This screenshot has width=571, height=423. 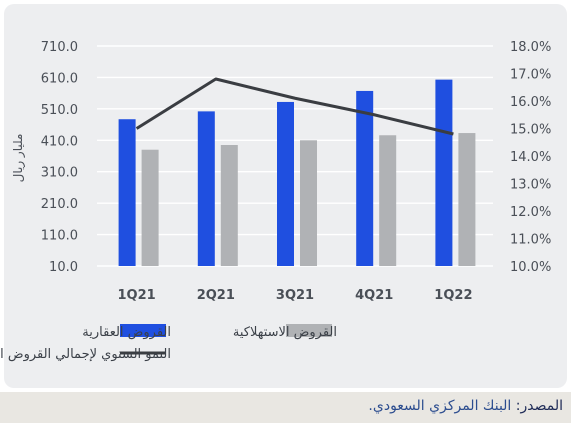 I want to click on y-right-tick-label: 17.0%, so click(x=530, y=75).